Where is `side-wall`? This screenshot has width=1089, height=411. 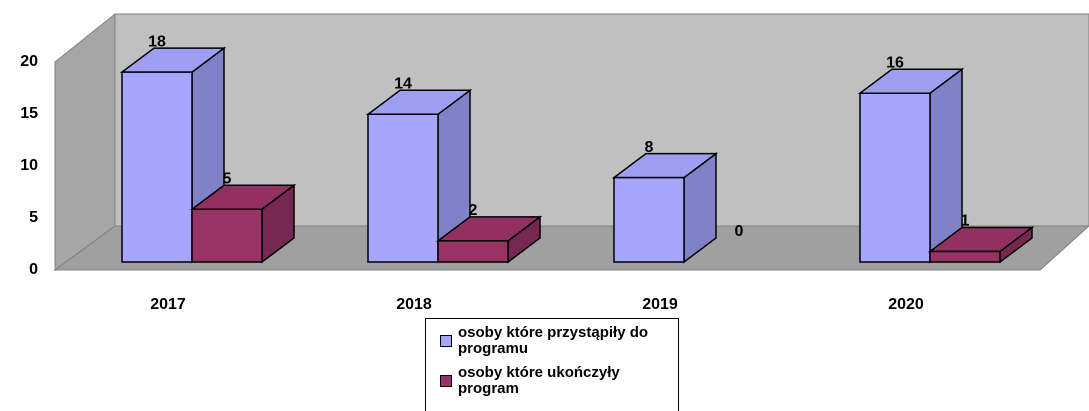 side-wall is located at coordinates (85, 141).